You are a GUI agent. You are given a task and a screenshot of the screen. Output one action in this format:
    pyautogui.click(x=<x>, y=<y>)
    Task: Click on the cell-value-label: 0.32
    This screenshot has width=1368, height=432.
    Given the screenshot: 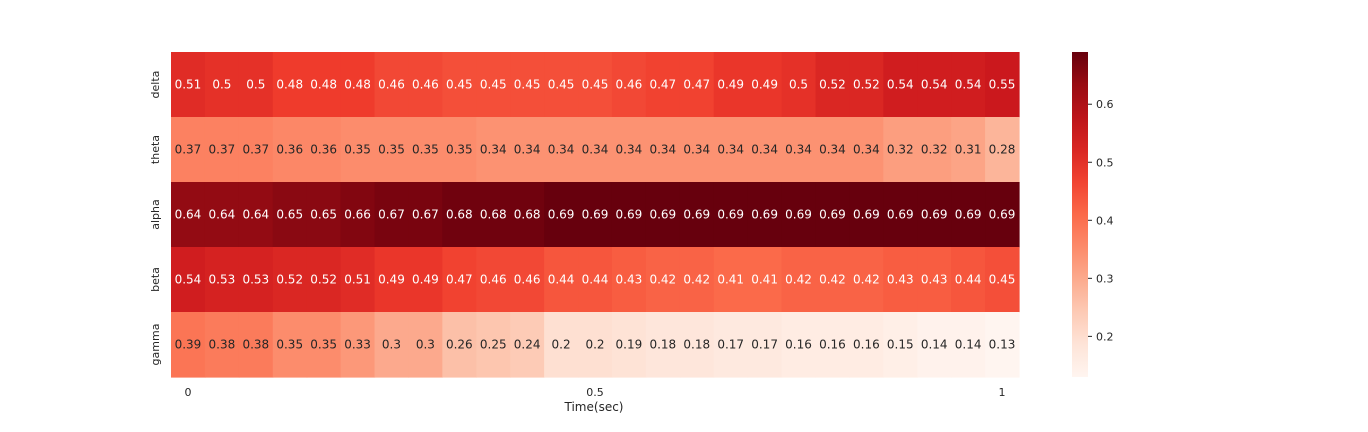 What is the action you would take?
    pyautogui.click(x=934, y=150)
    